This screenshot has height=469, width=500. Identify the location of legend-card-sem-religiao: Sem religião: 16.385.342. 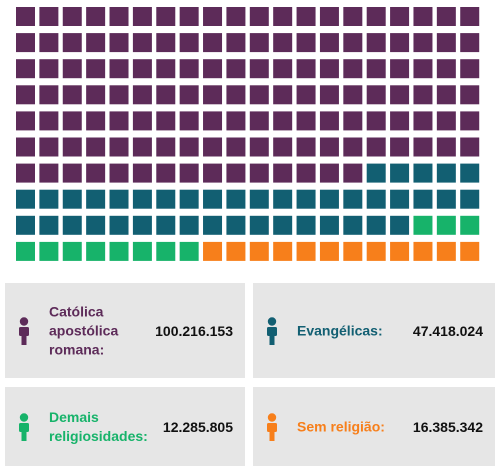
(374, 426).